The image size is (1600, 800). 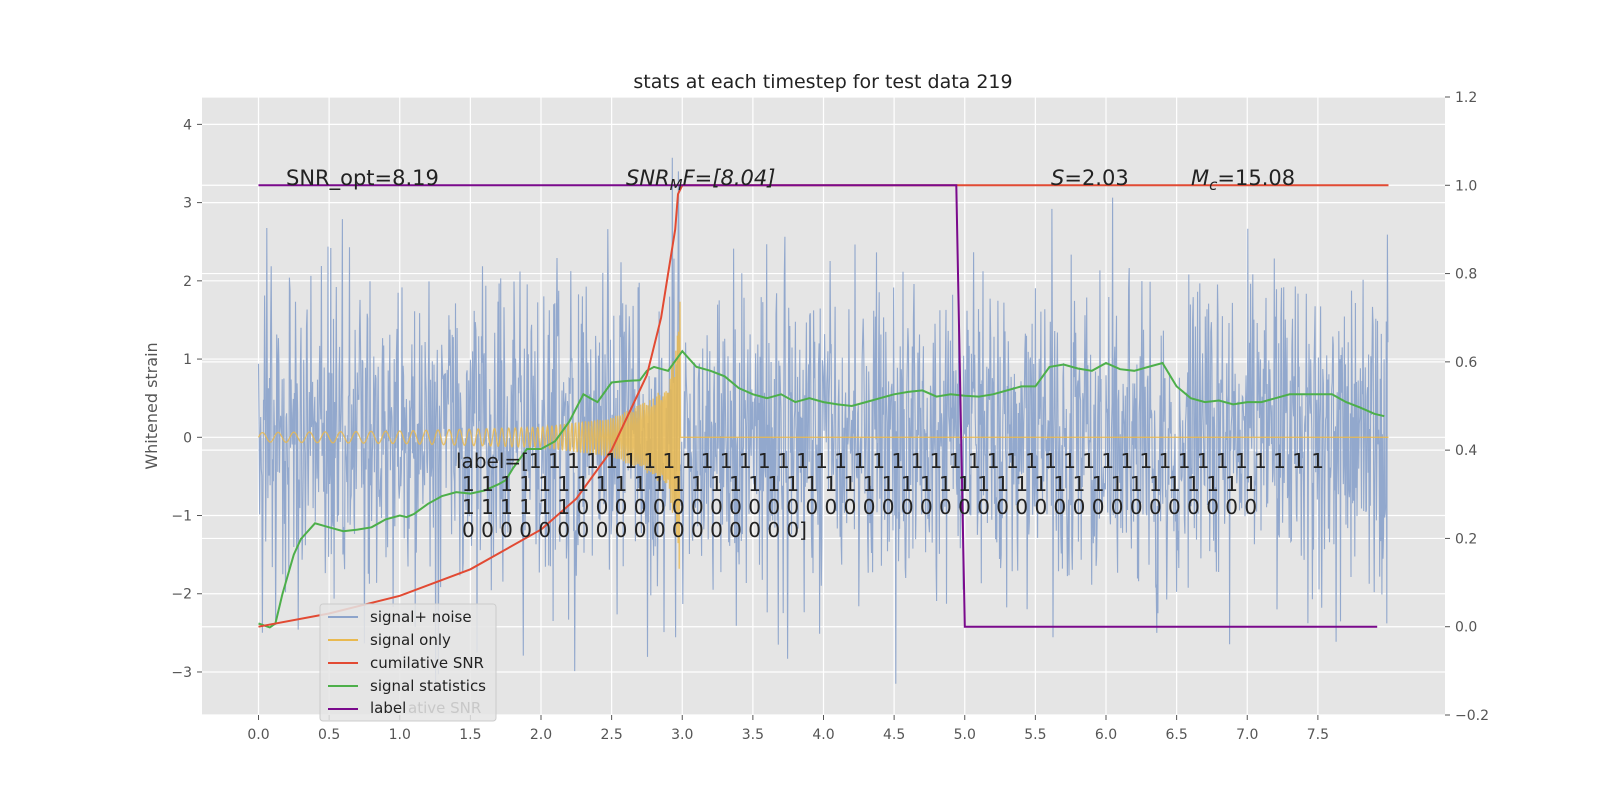 I want to click on y-tick-label-4: 1, so click(x=187, y=360).